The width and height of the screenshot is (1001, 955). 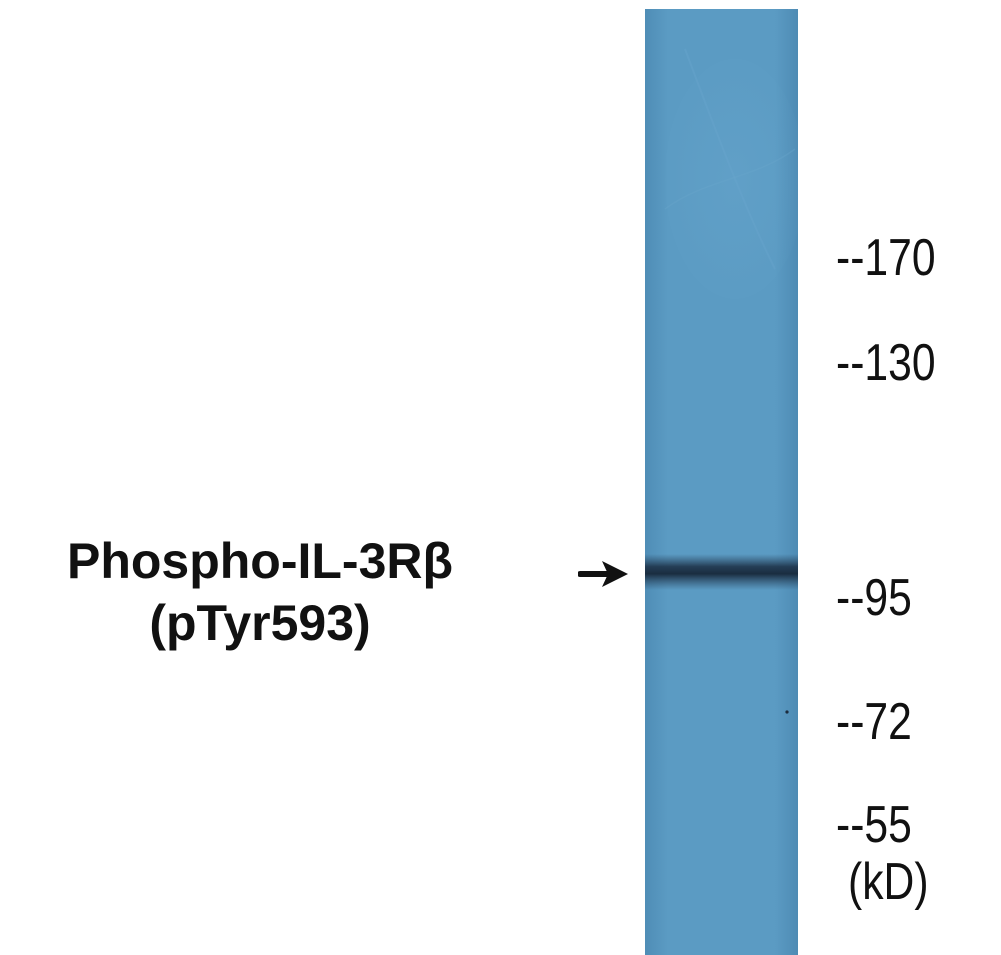 I want to click on protein-band, so click(x=721, y=572).